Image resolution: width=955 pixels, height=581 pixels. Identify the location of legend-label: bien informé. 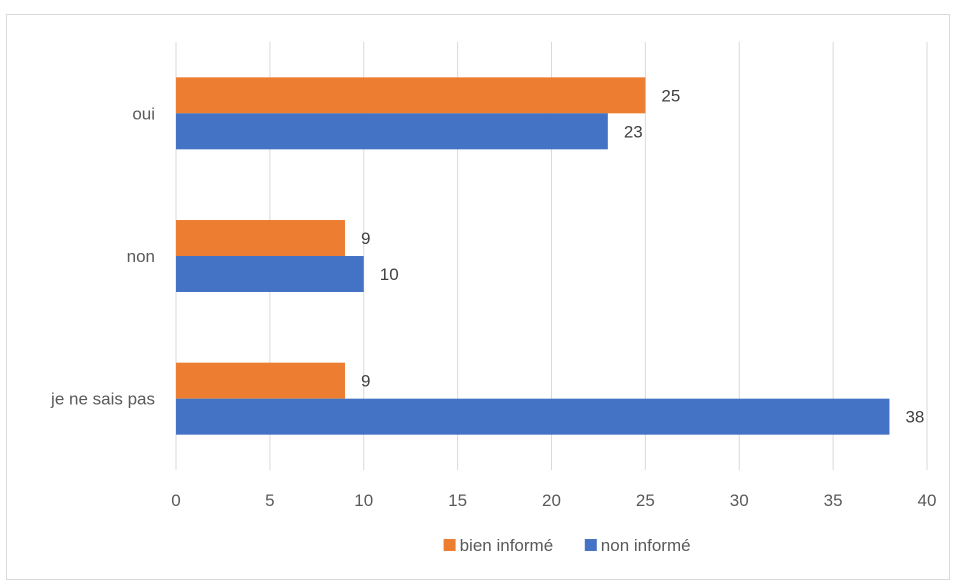
(507, 545).